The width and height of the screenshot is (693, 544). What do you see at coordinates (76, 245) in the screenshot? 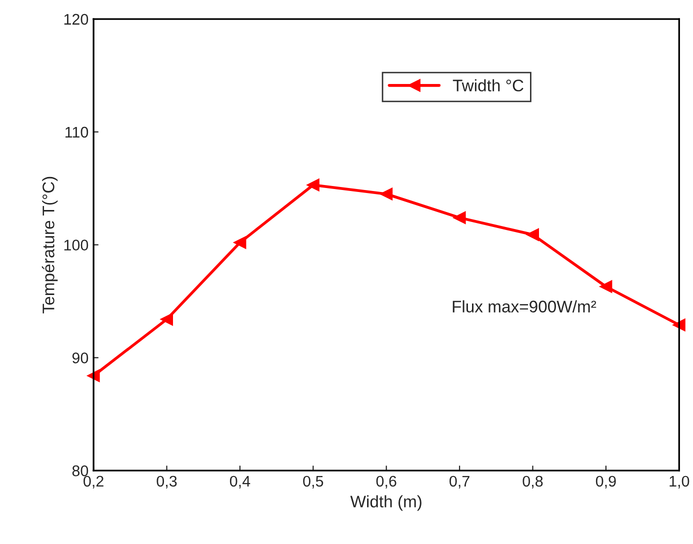
I see `y-tick-label: 100` at bounding box center [76, 245].